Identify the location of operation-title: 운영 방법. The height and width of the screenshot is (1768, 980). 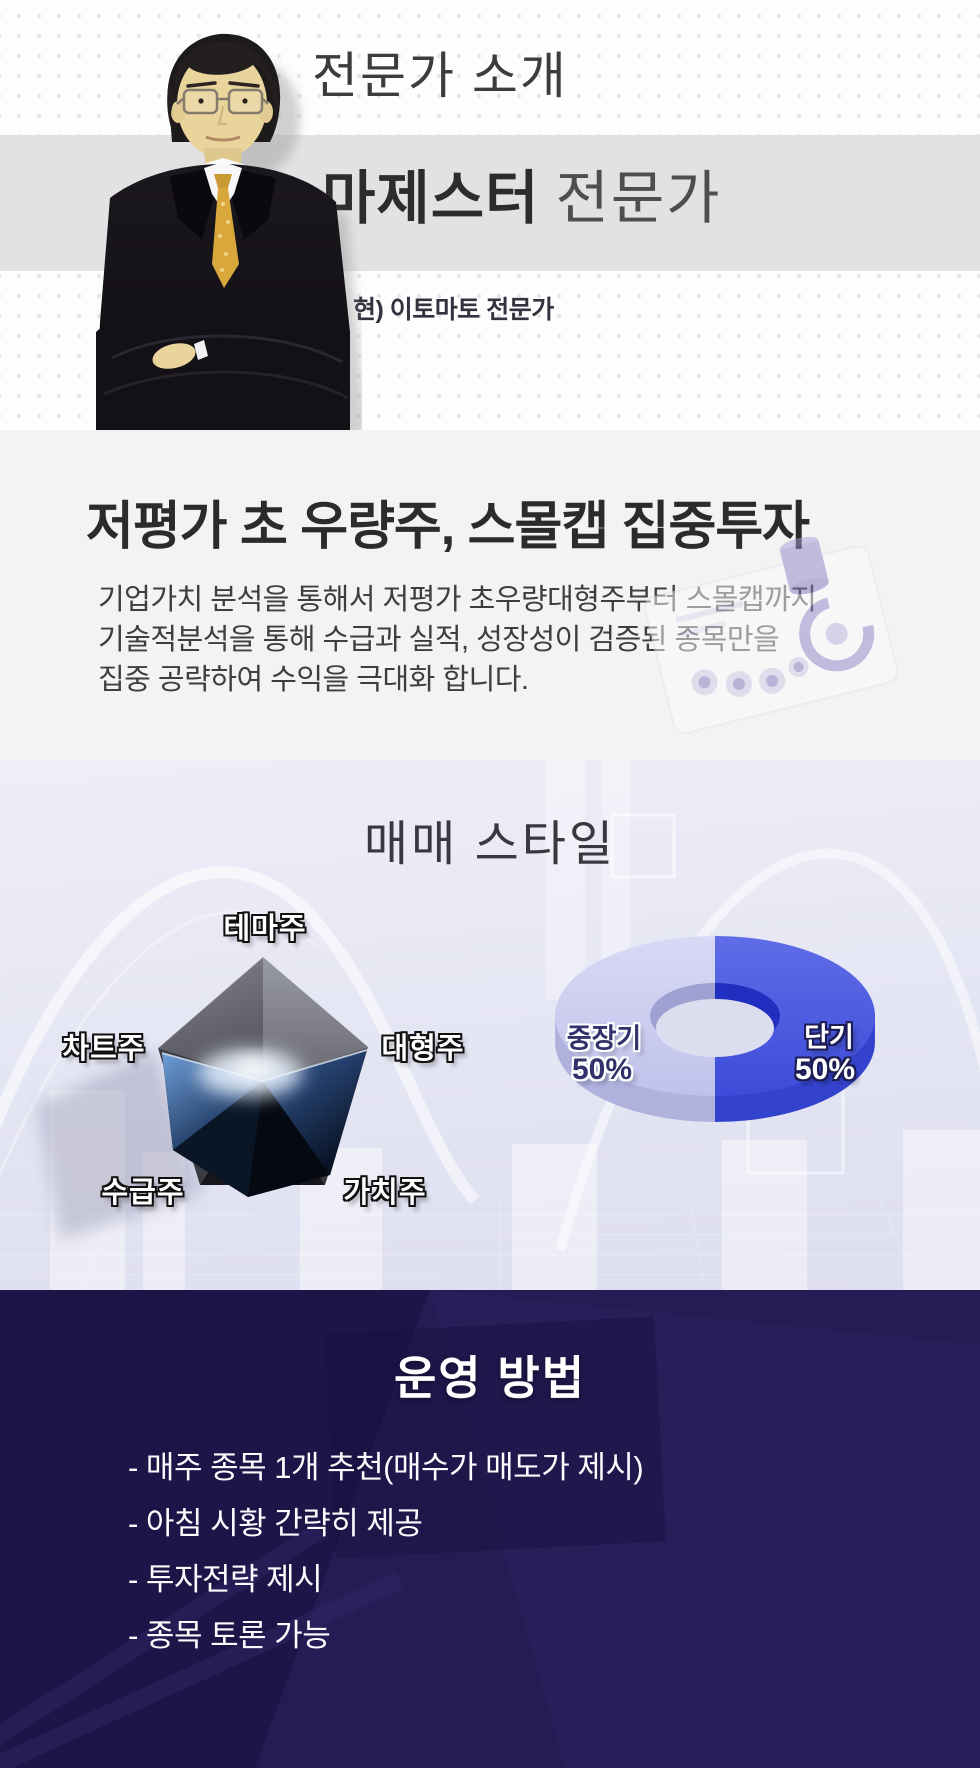
(490, 1378).